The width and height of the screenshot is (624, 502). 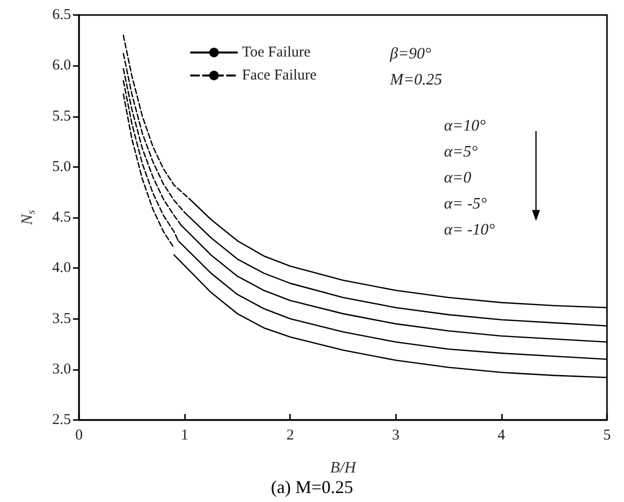 I want to click on y-tick-label: 4.0, so click(x=61, y=268).